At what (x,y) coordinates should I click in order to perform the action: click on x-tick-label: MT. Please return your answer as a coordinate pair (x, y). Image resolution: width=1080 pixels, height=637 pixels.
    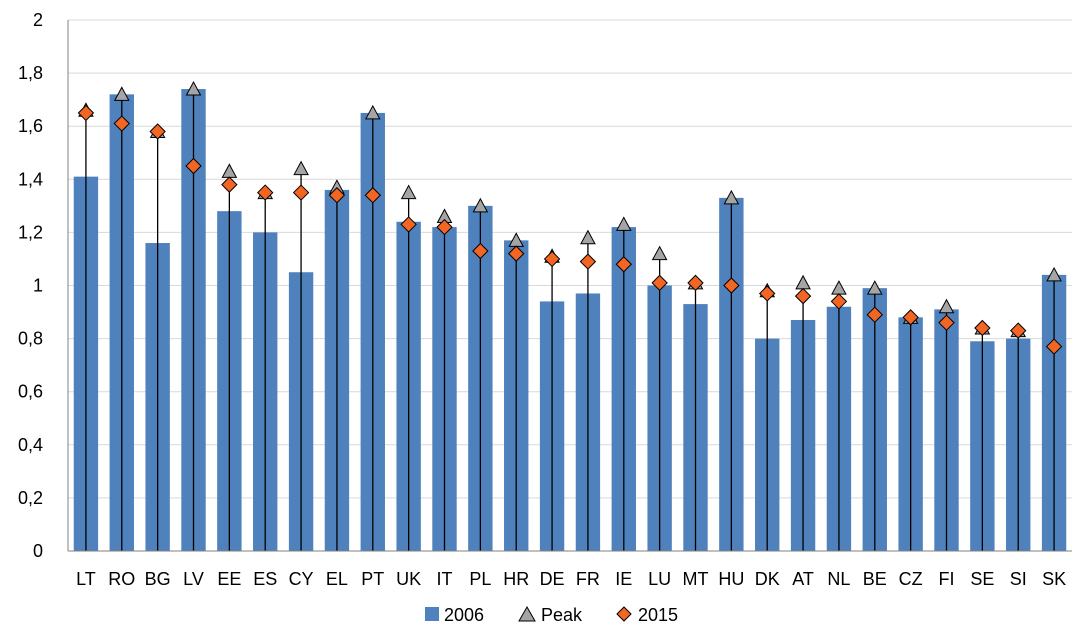
    Looking at the image, I should click on (696, 579).